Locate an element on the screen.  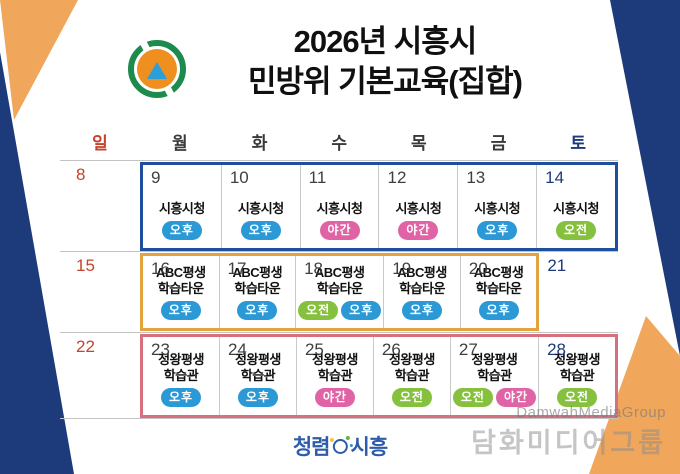
day-number: 10 is located at coordinates (239, 177).